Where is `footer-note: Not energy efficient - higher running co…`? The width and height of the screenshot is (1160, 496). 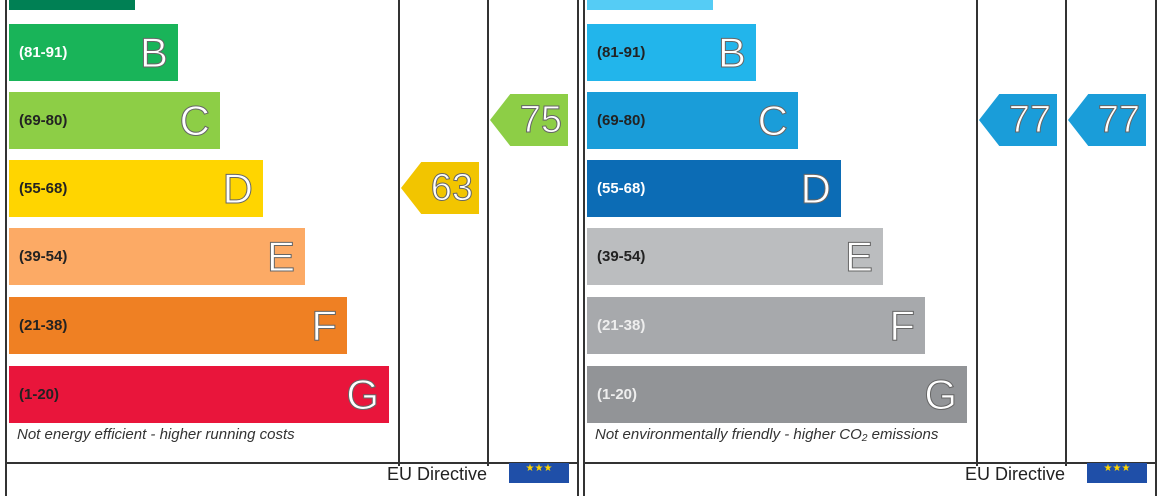 footer-note: Not energy efficient - higher running co… is located at coordinates (156, 434).